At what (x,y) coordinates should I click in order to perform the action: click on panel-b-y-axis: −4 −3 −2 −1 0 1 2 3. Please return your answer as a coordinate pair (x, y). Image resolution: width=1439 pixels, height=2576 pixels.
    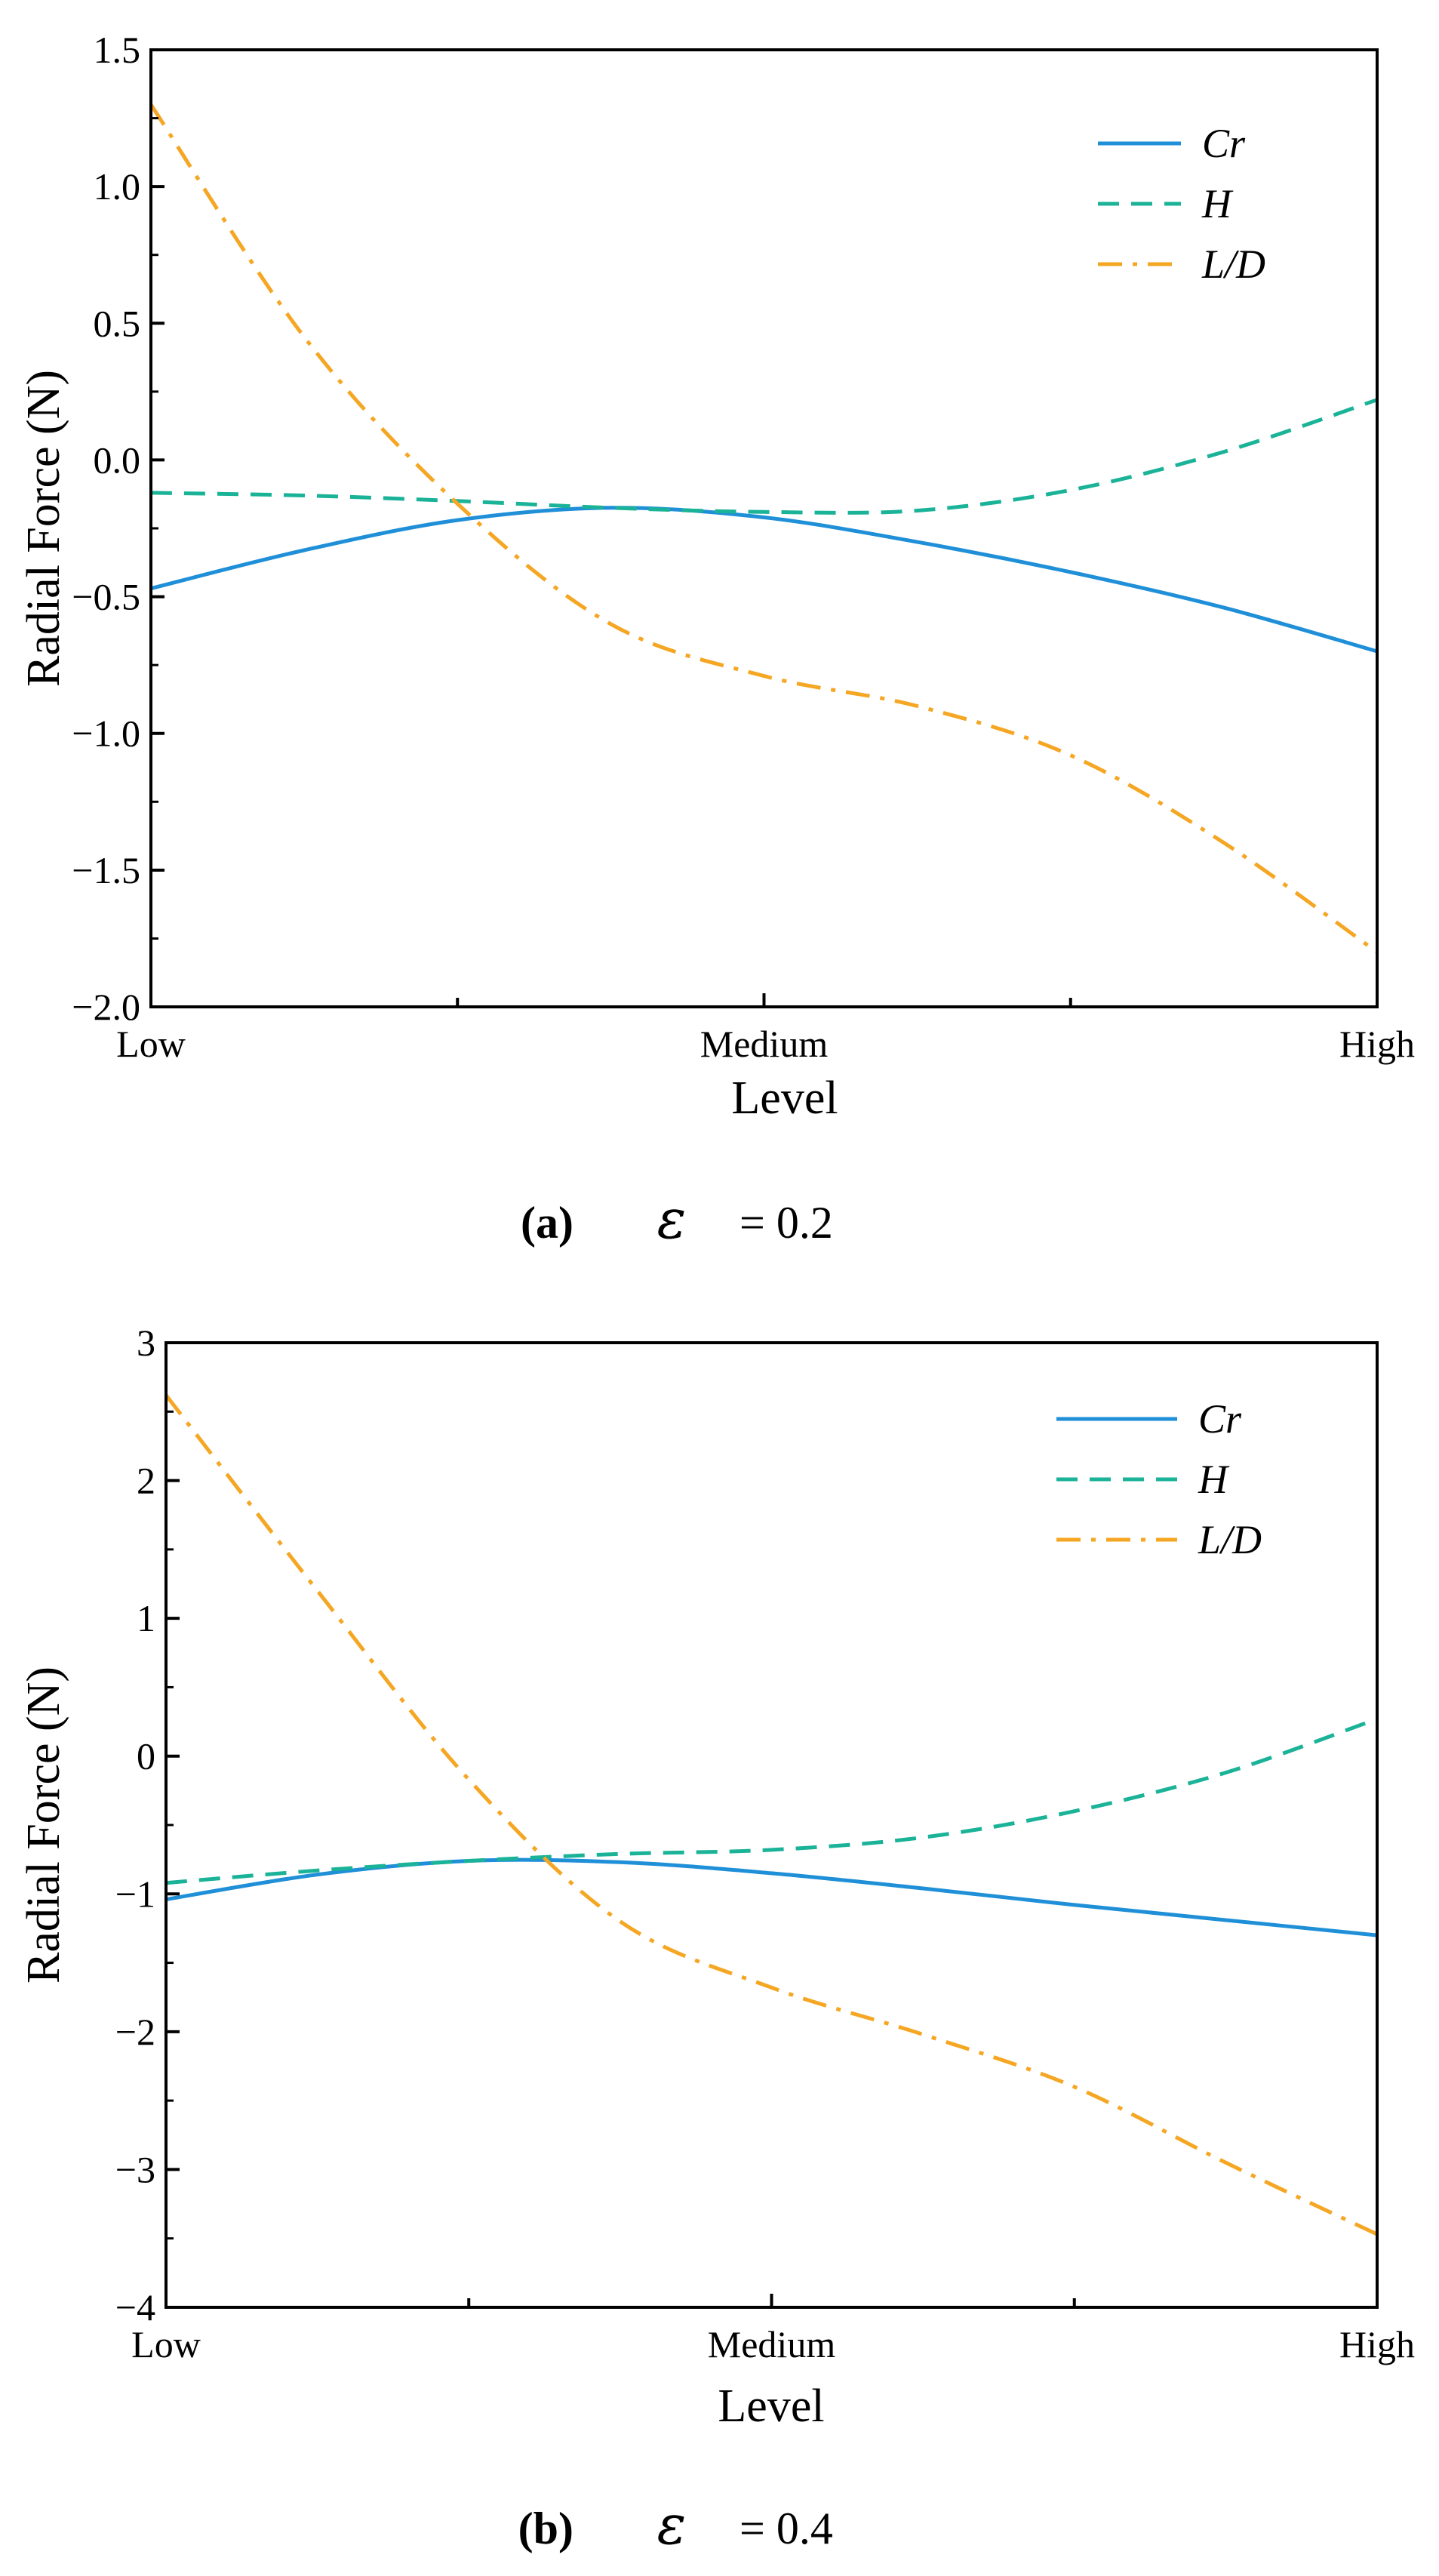
    Looking at the image, I should click on (147, 1825).